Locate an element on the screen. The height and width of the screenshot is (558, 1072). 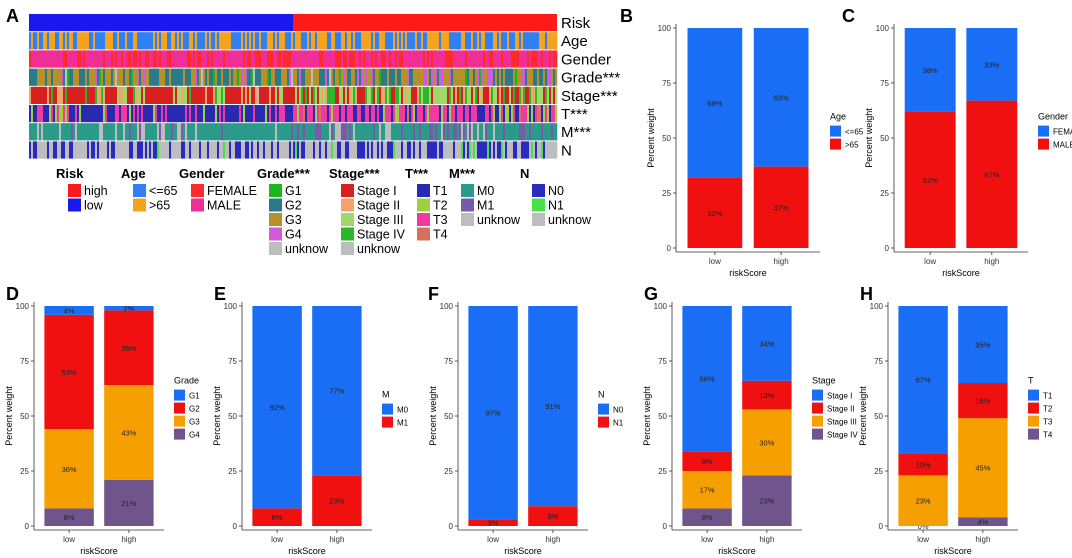
bar-data-label: 63% is located at coordinates (781, 97).